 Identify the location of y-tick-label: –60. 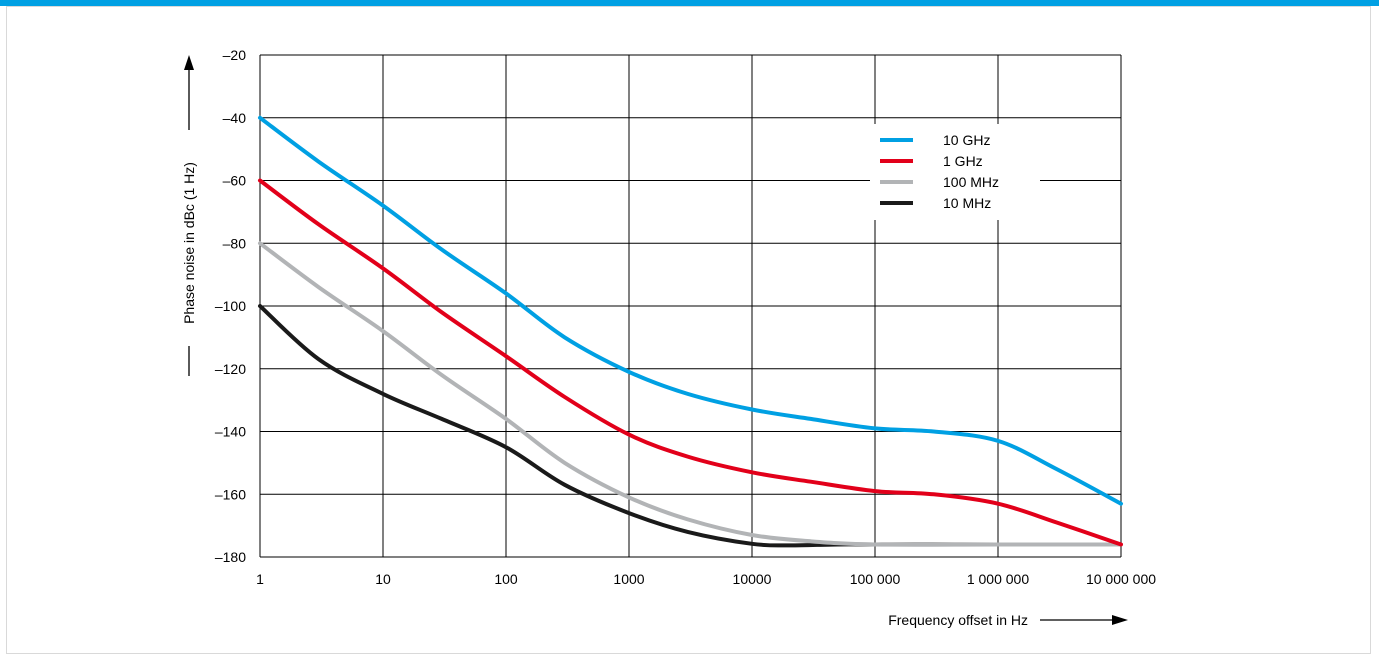
(235, 181).